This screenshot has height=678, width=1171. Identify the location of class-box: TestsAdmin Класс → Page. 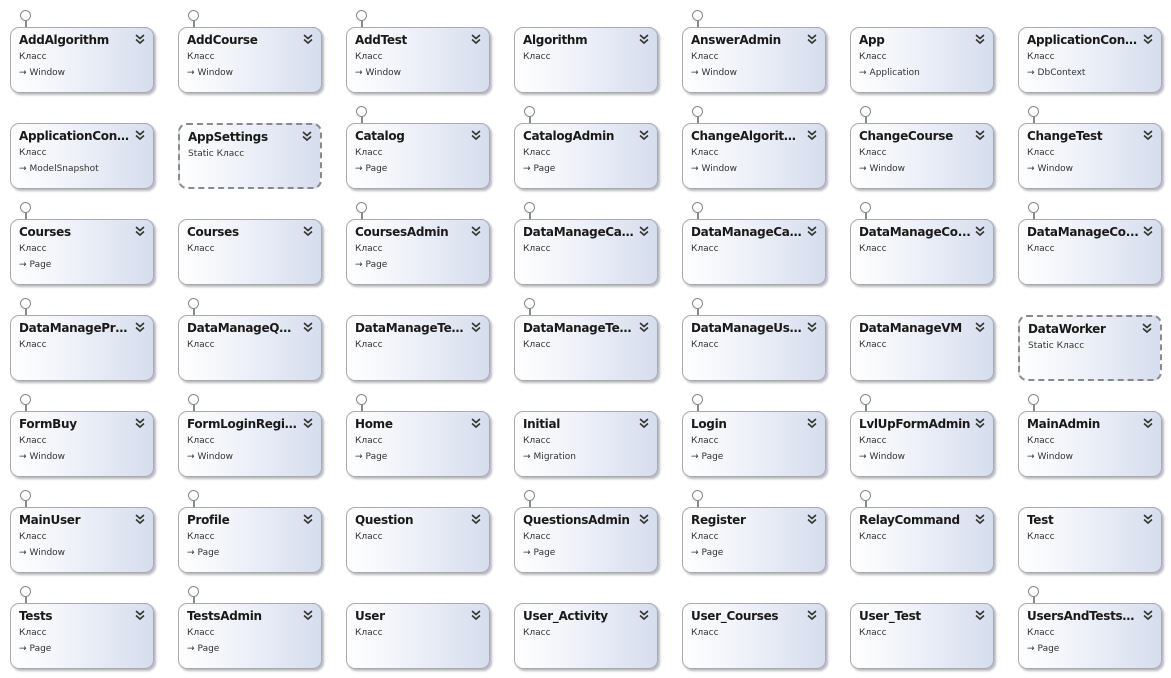
(250, 636).